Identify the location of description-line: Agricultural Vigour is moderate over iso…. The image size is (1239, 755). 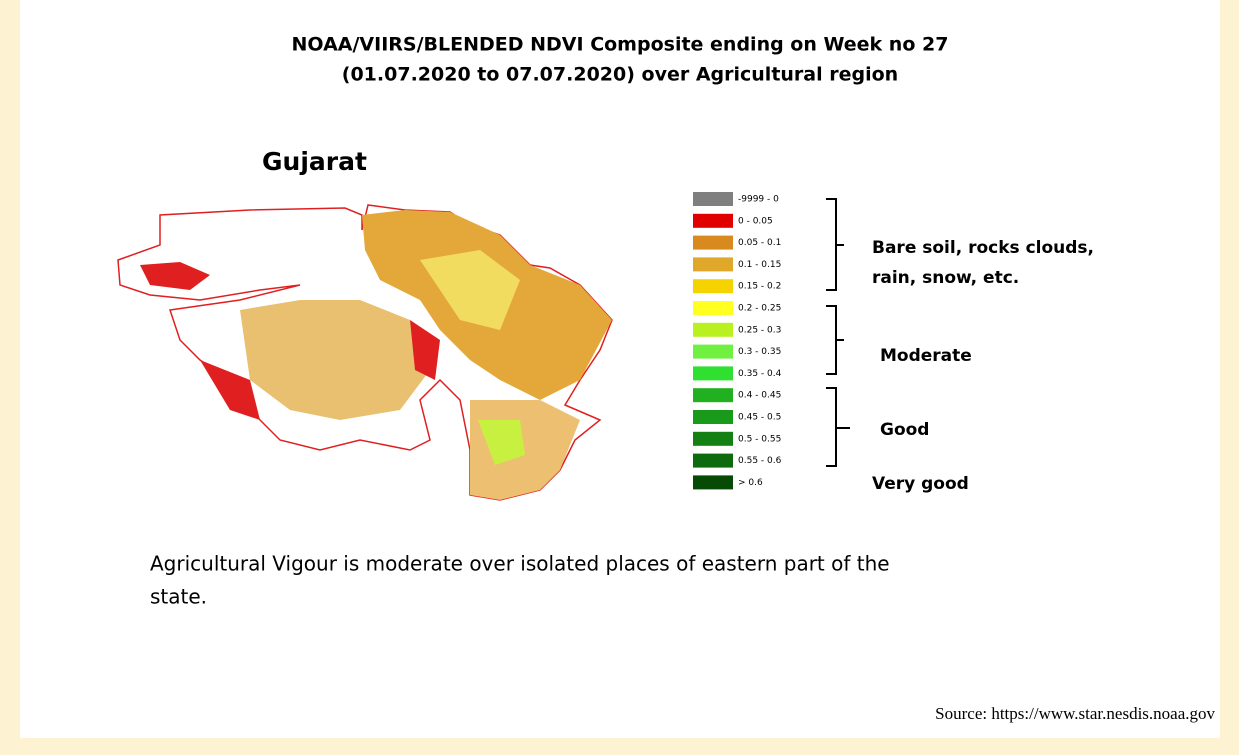
(520, 564).